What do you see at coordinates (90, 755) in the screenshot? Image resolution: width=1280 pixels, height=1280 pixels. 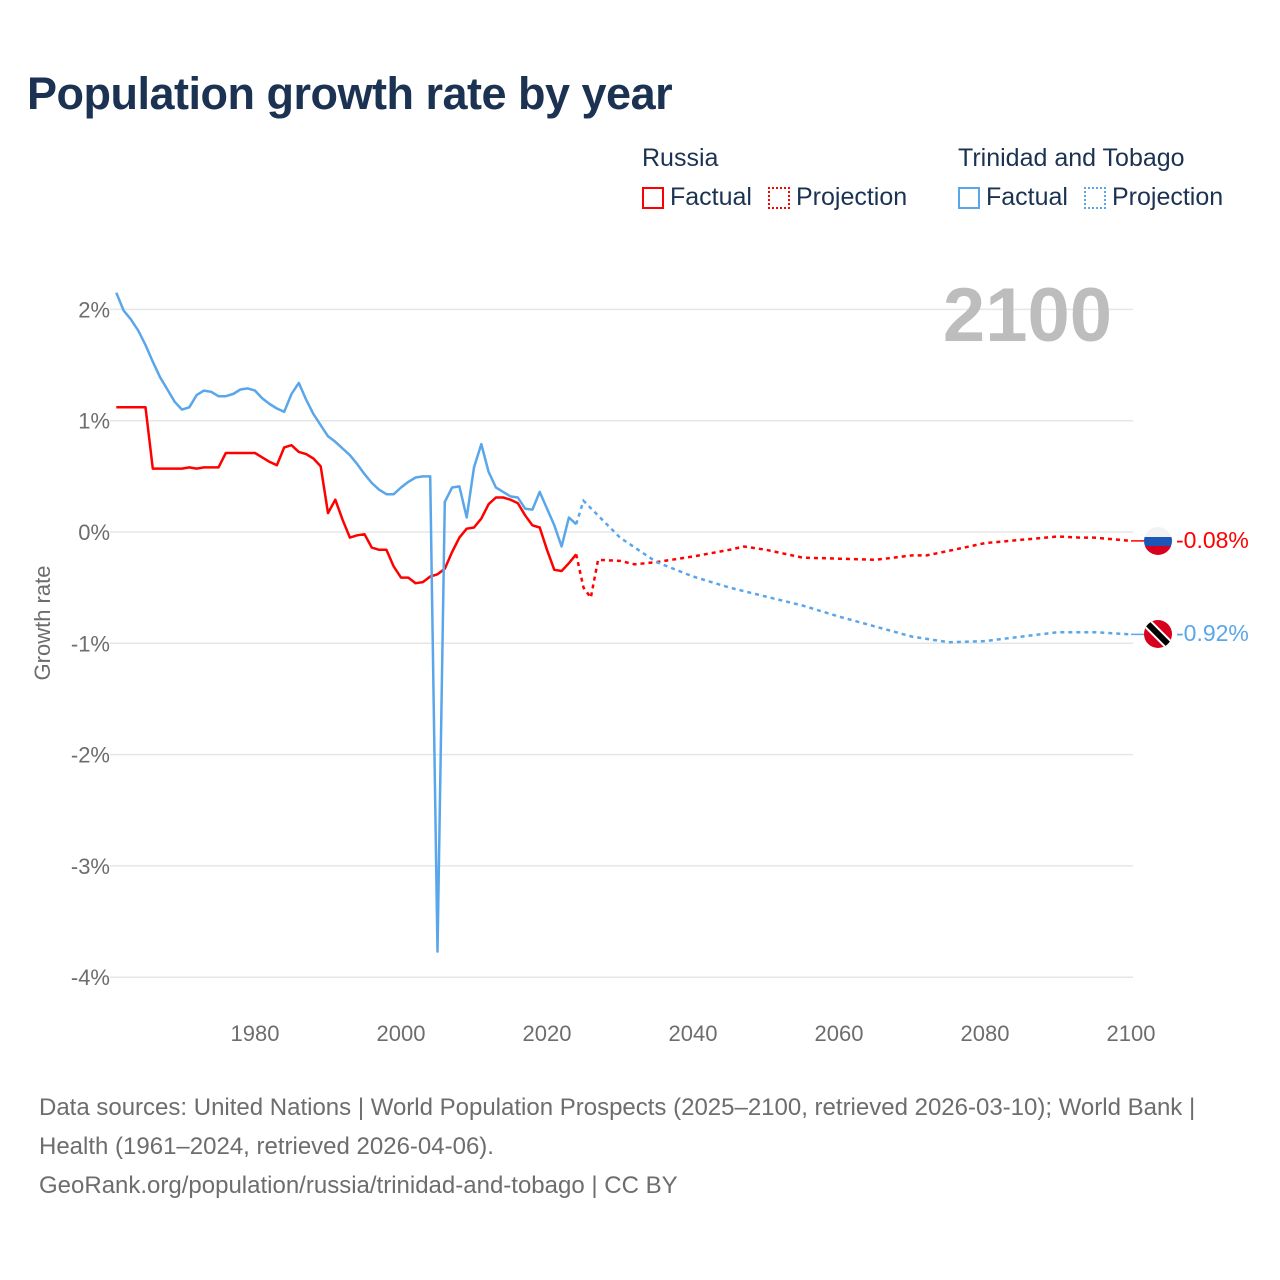 I see `y-tick-label: -2%` at bounding box center [90, 755].